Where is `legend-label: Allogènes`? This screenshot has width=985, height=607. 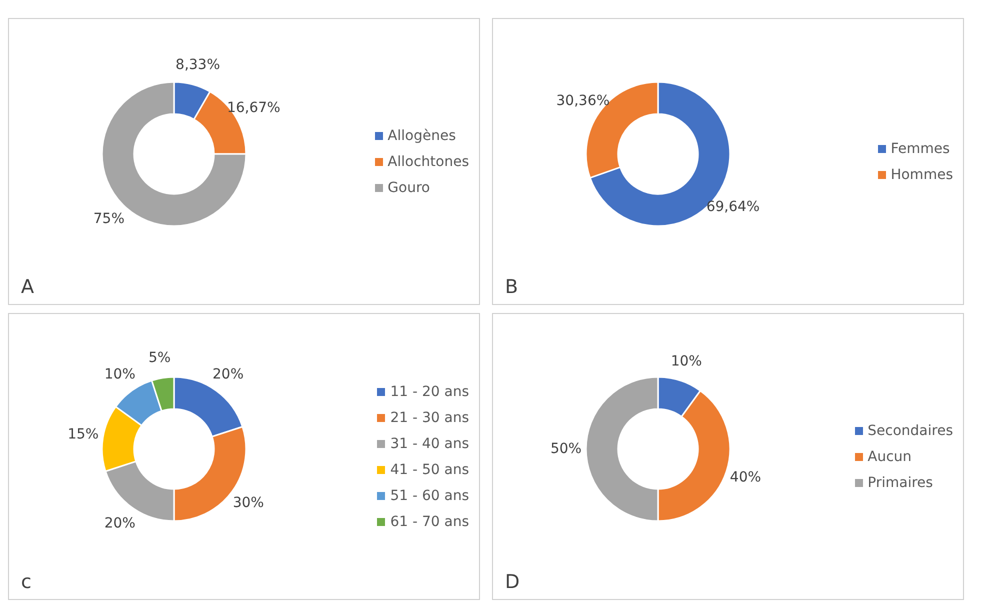
legend-label: Allogènes is located at coordinates (422, 136).